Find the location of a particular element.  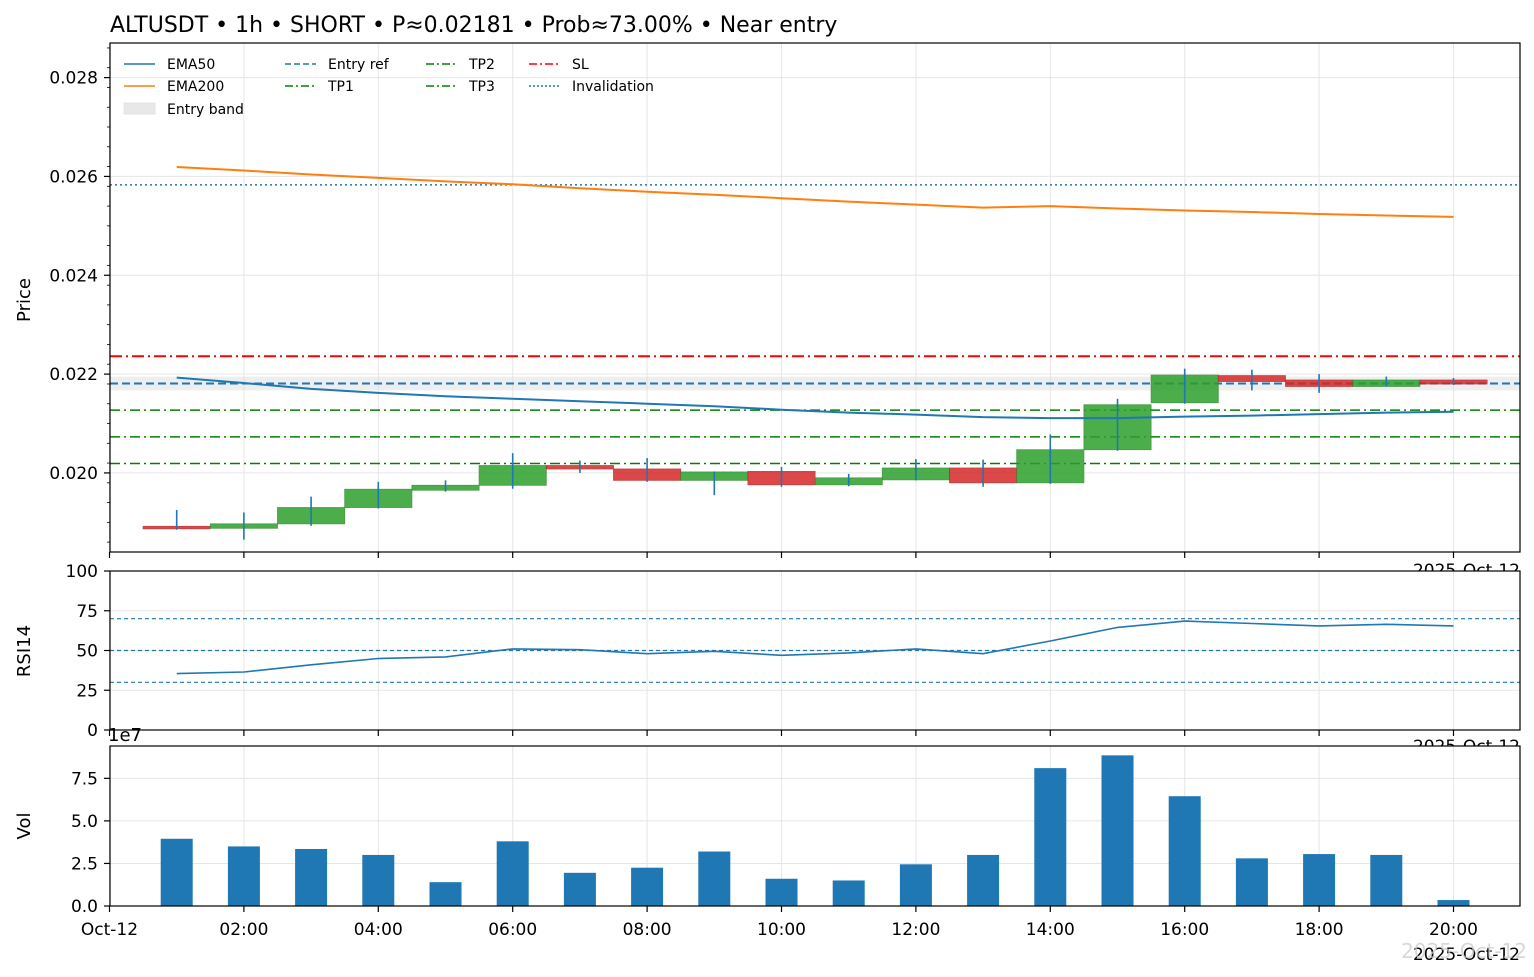

legend-label: TP2 is located at coordinates (481, 65).